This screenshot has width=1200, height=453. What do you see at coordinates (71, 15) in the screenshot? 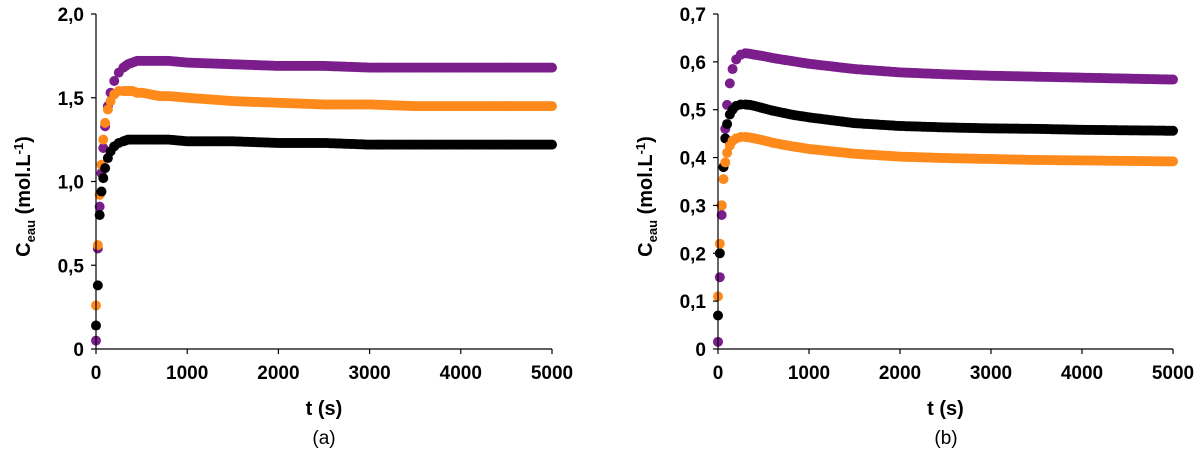
I see `y-tick-label: 2,0` at bounding box center [71, 15].